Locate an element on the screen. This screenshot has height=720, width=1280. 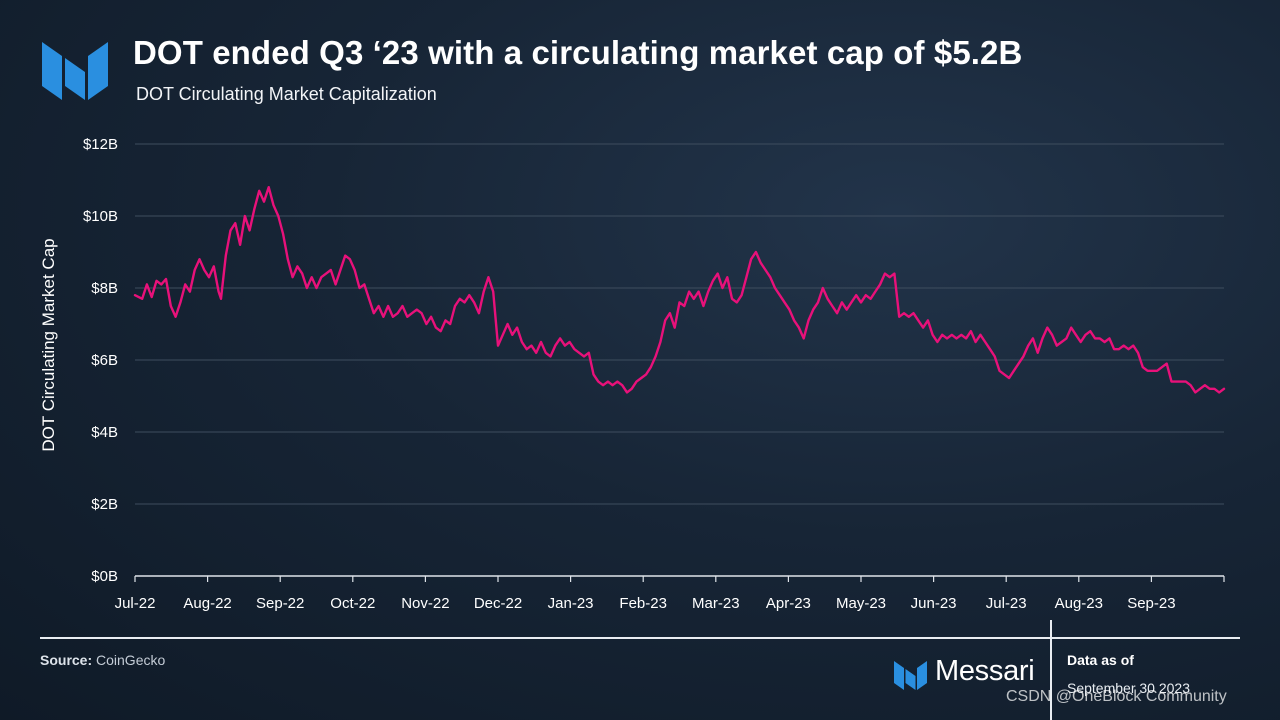
x-tick-label: Sep-23 is located at coordinates (1151, 603).